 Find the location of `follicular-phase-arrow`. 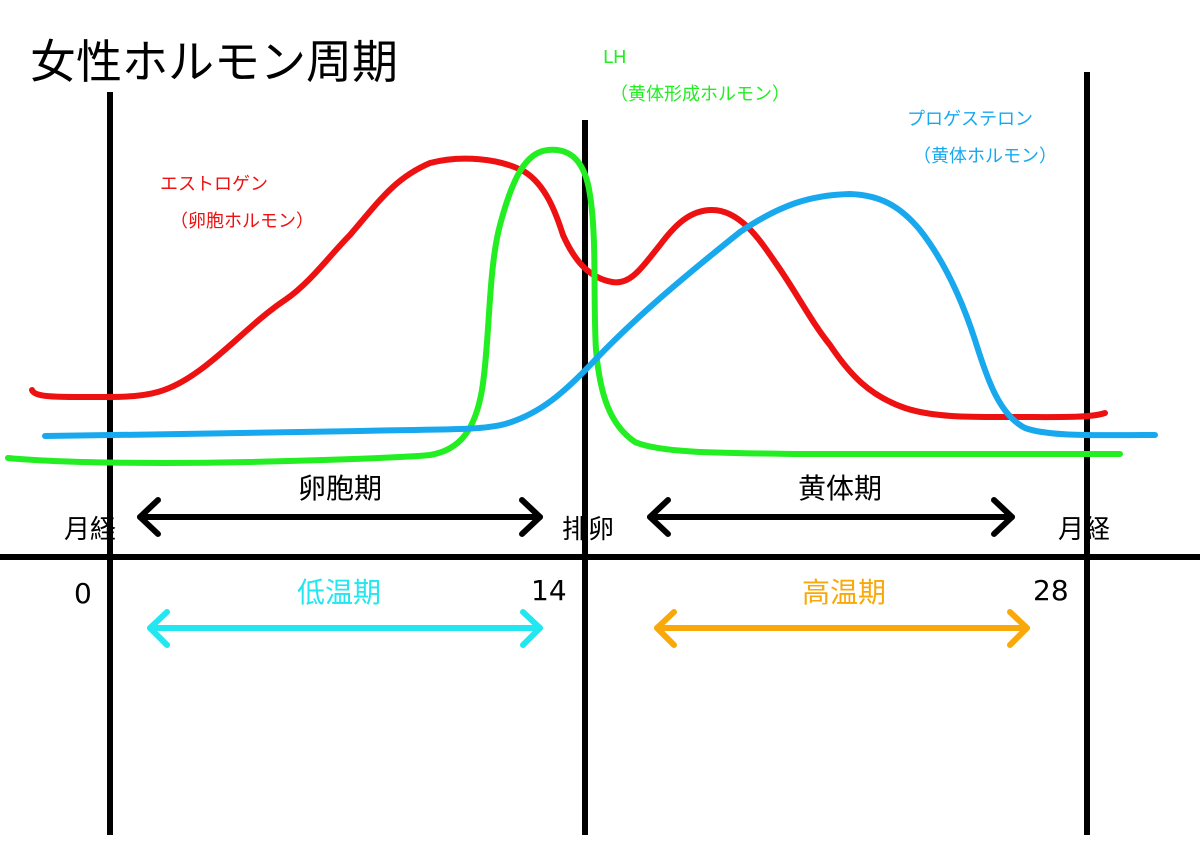

follicular-phase-arrow is located at coordinates (340, 517).